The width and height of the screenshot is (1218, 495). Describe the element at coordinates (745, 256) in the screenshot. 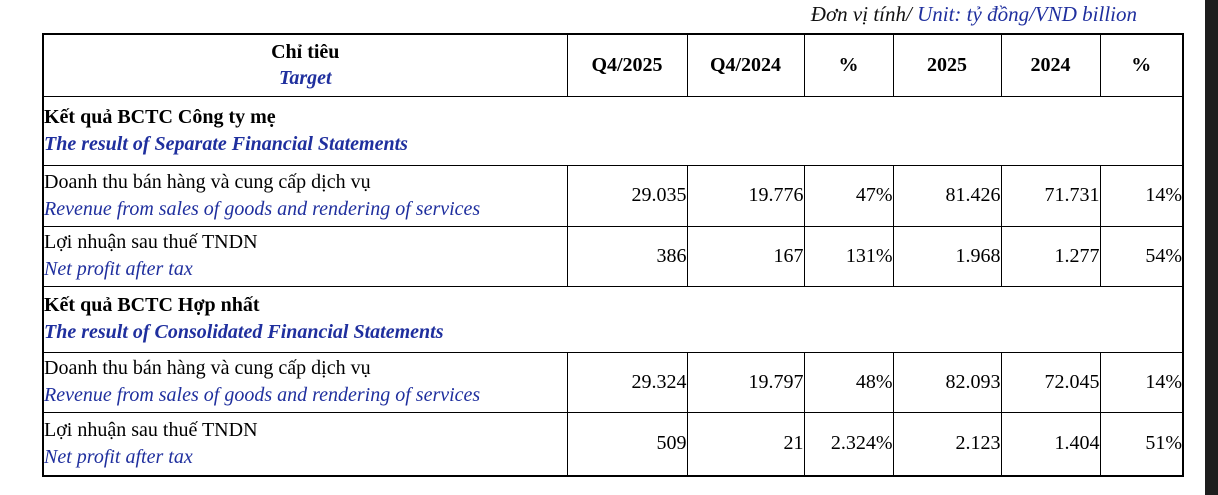

I see `value-q4-2024: 167` at that location.